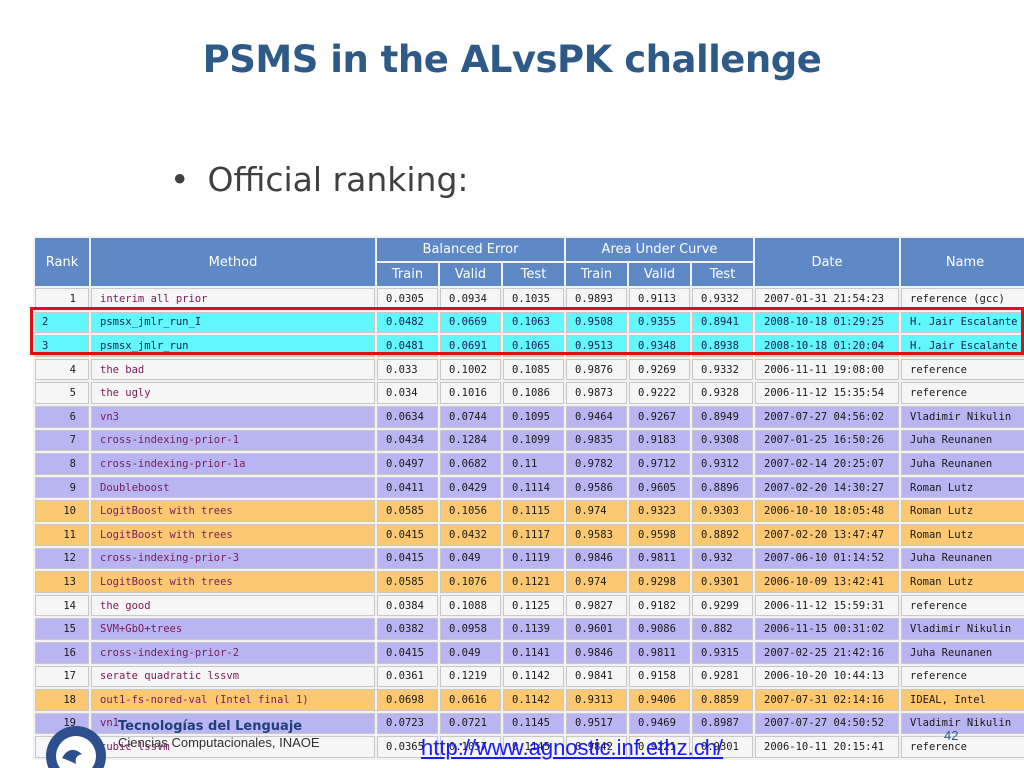 The height and width of the screenshot is (768, 1024). I want to click on cell-name: reference, so click(962, 605).